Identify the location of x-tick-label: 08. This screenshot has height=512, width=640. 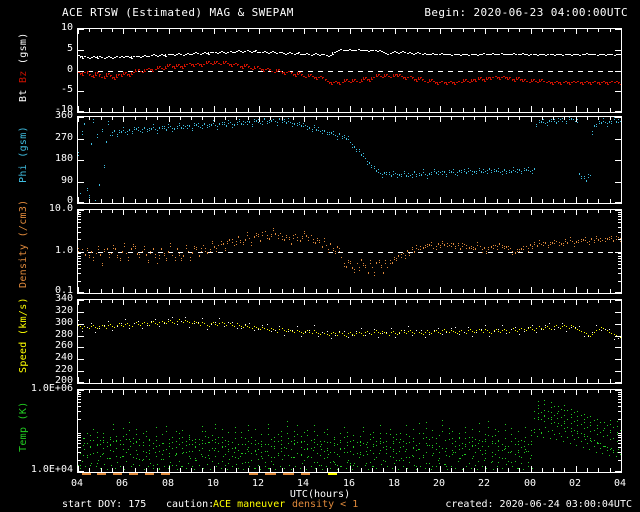
(168, 483).